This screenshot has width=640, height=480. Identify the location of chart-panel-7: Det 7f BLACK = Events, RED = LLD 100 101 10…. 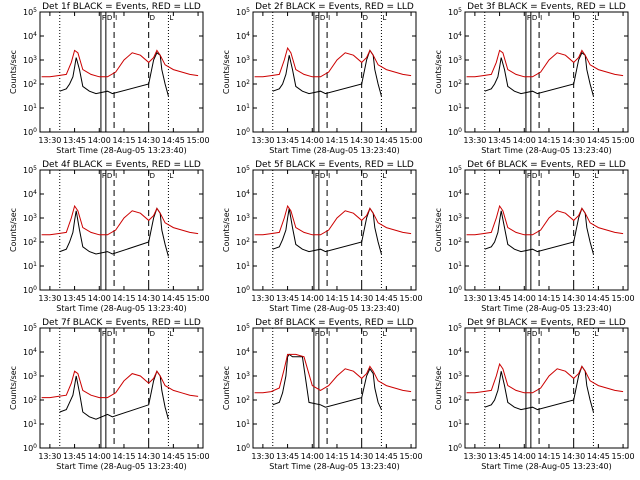
(109, 394).